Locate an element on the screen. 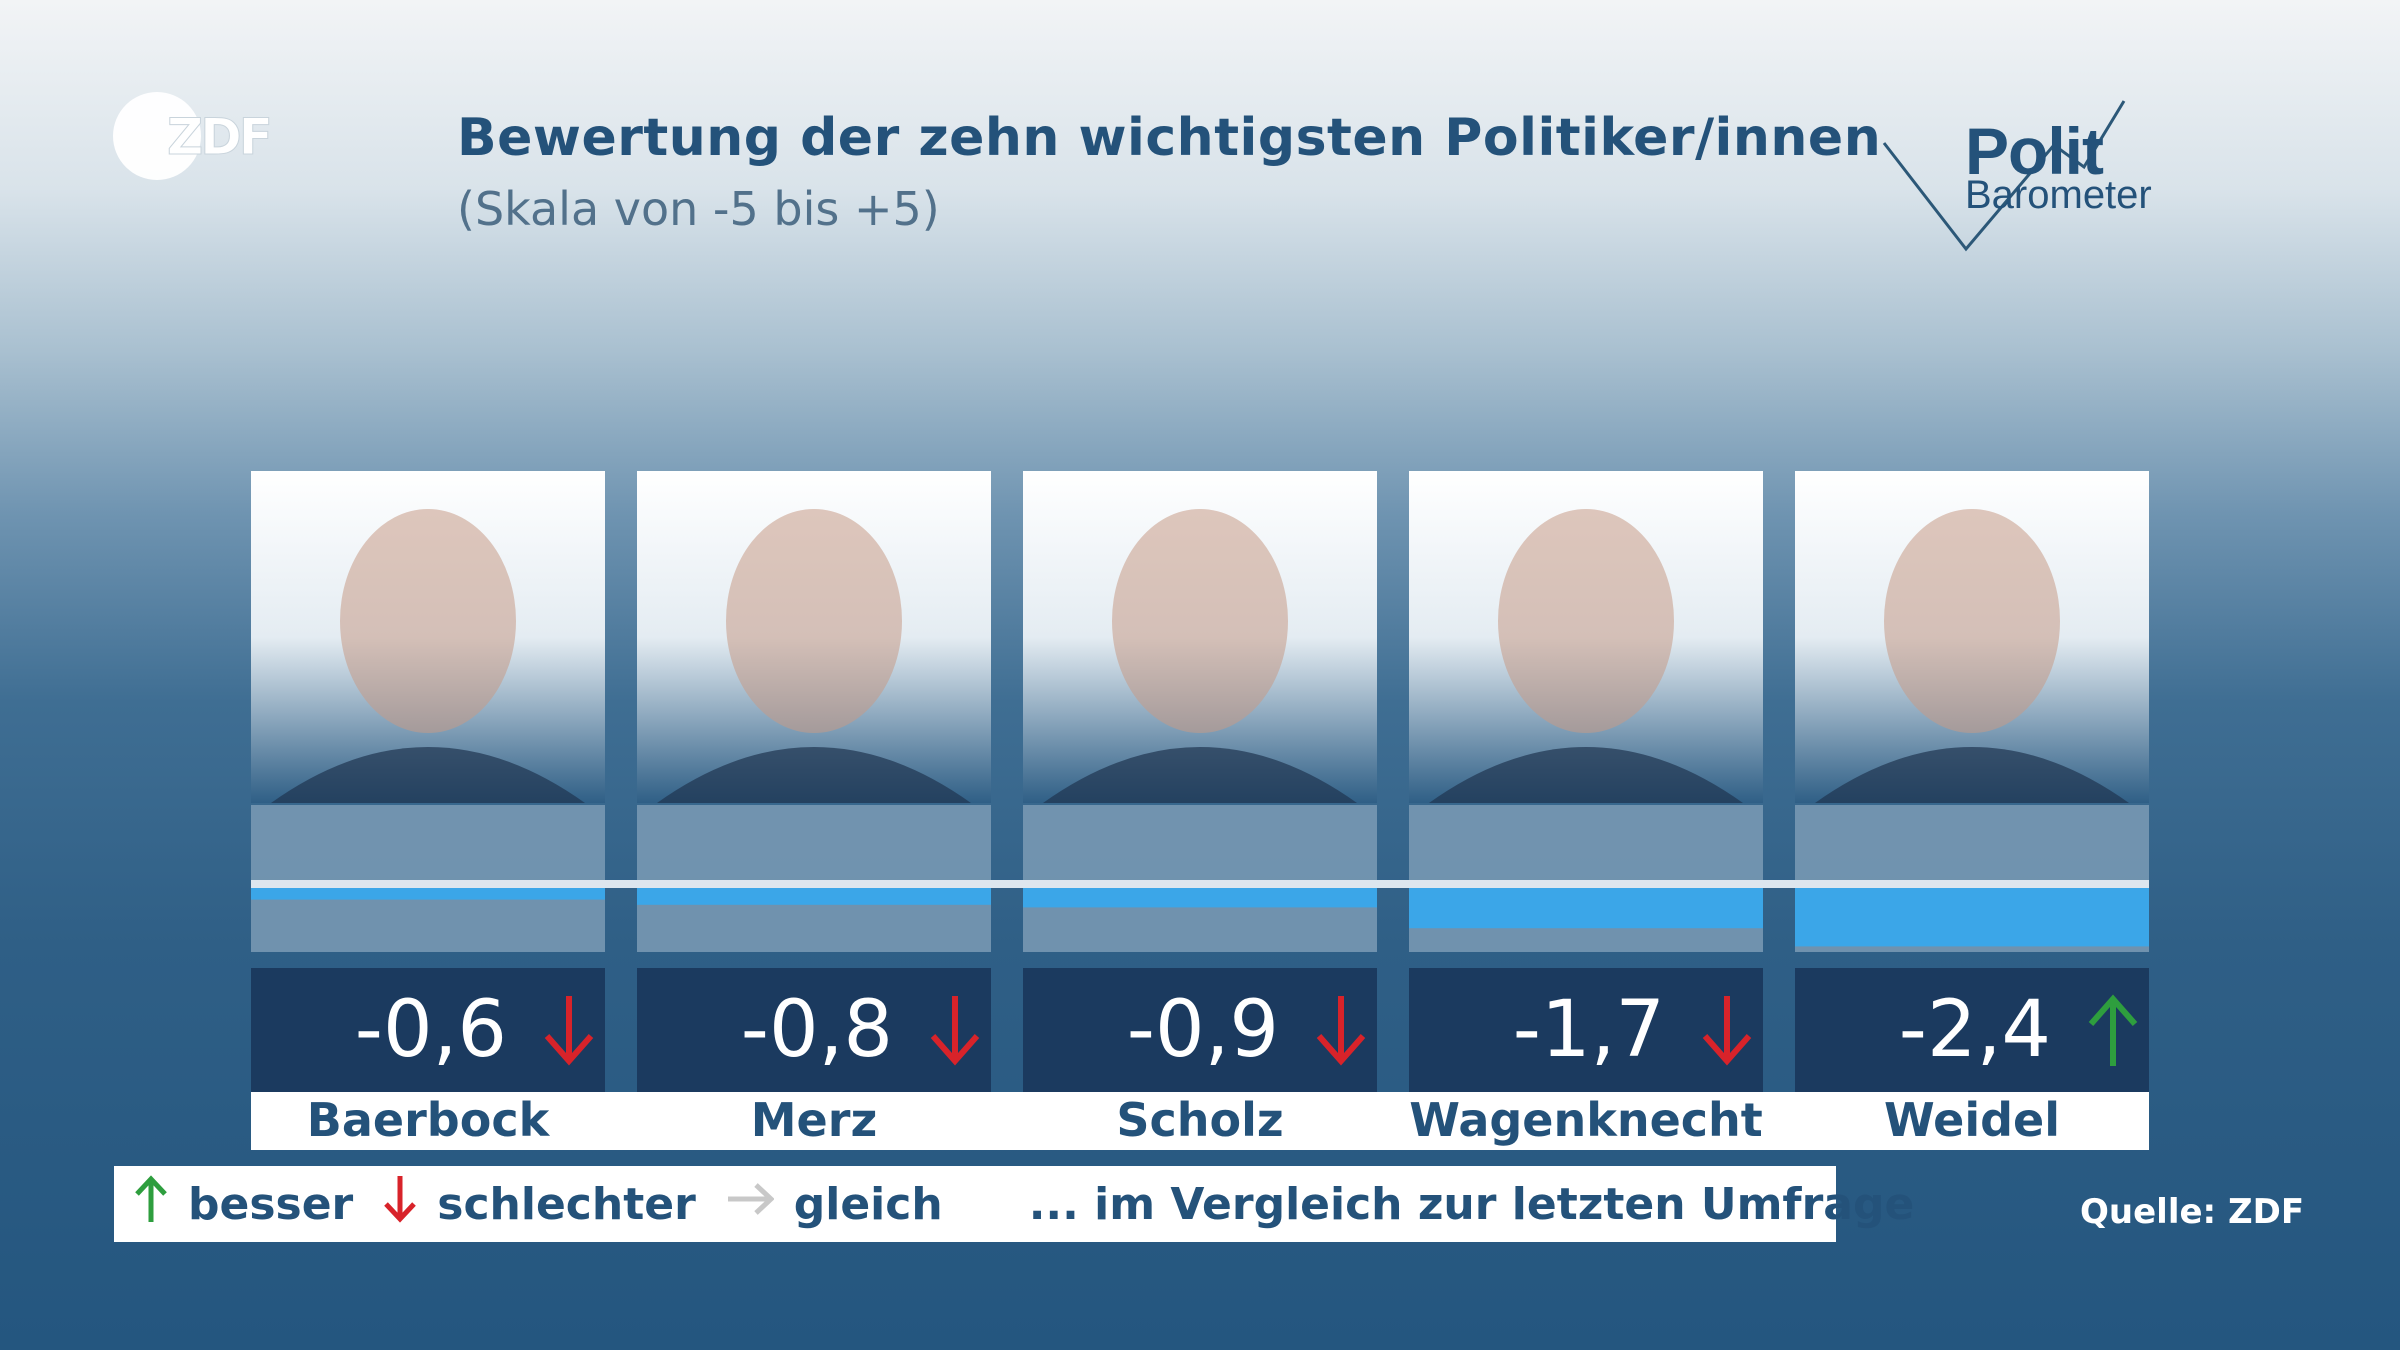 The width and height of the screenshot is (2400, 1350). politbarometer-line-icon is located at coordinates (2004, 176).